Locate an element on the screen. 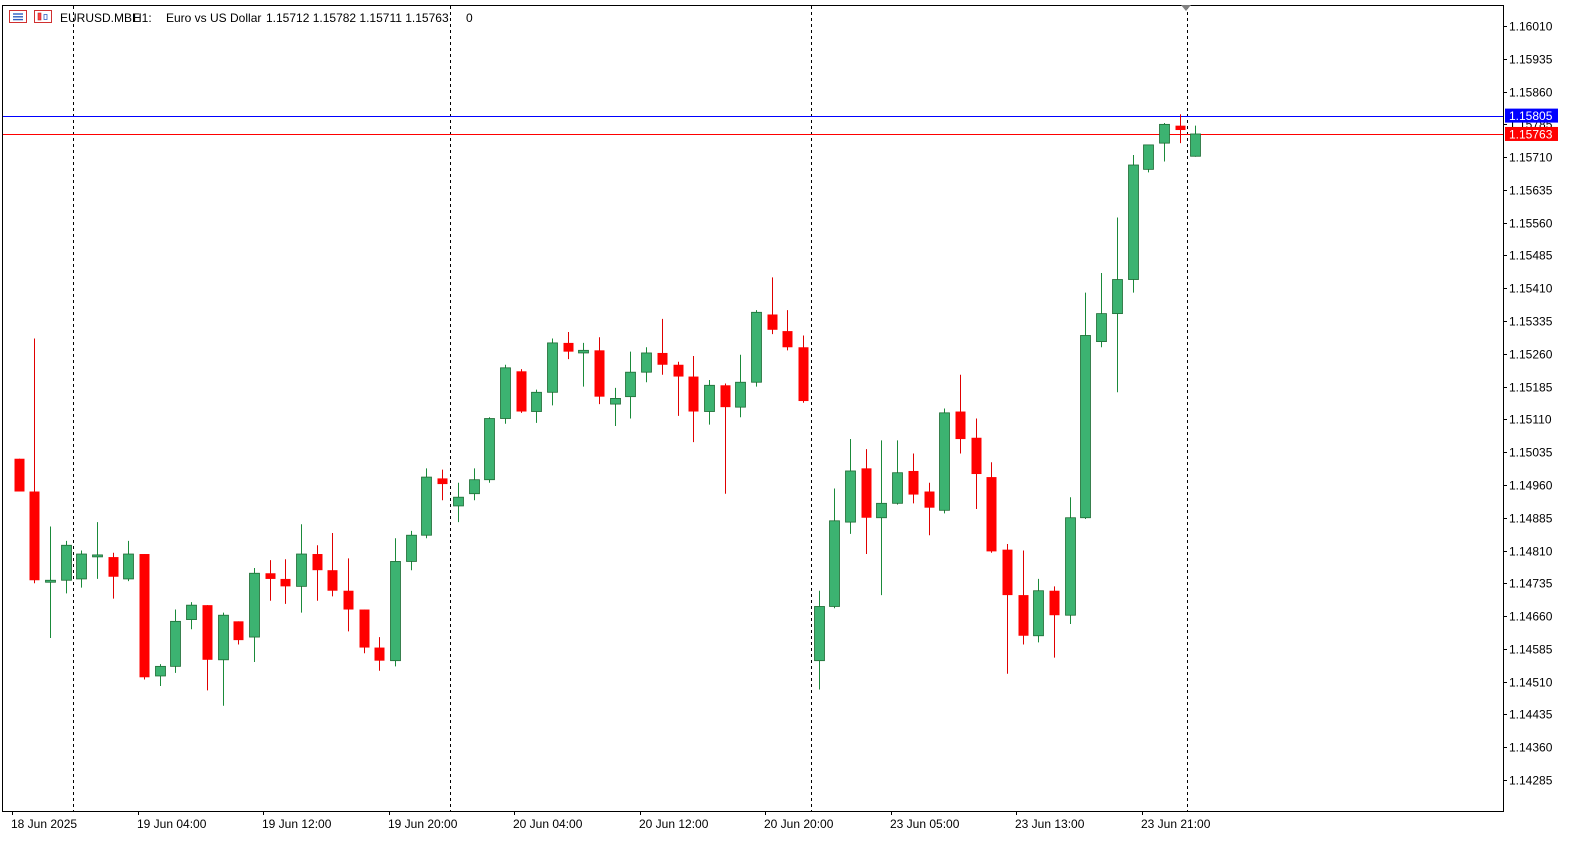 Image resolution: width=1590 pixels, height=849 pixels. y-tick-label: 1.15860 is located at coordinates (1531, 93).